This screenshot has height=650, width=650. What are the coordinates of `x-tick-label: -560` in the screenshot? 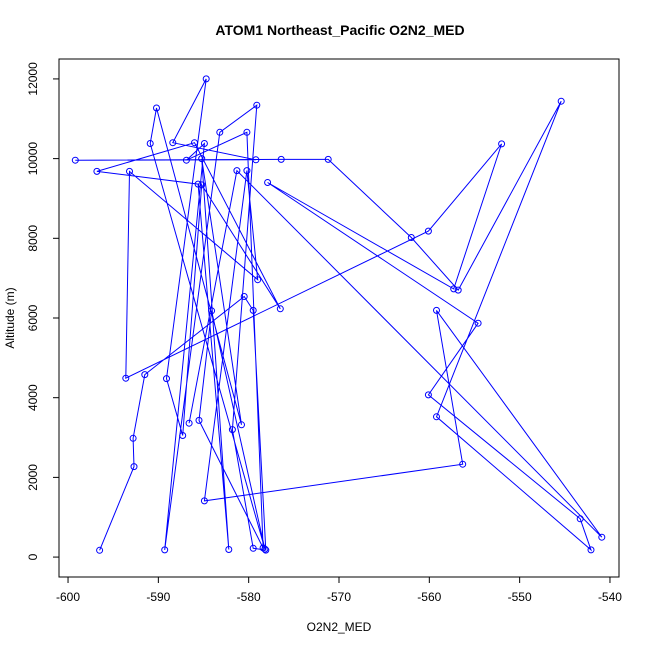 It's located at (429, 597).